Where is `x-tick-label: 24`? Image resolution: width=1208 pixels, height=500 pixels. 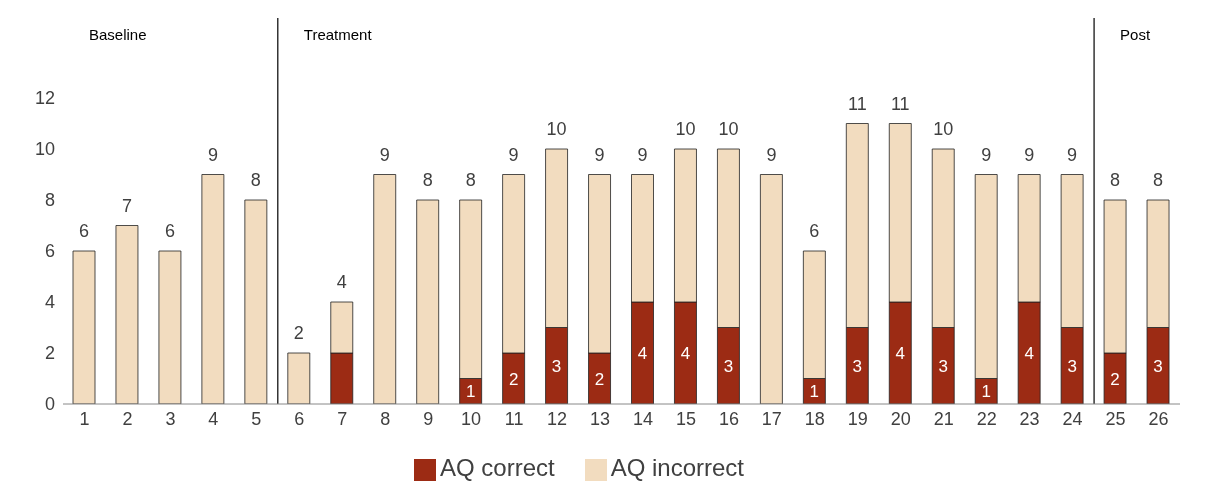
x-tick-label: 24 is located at coordinates (1072, 418).